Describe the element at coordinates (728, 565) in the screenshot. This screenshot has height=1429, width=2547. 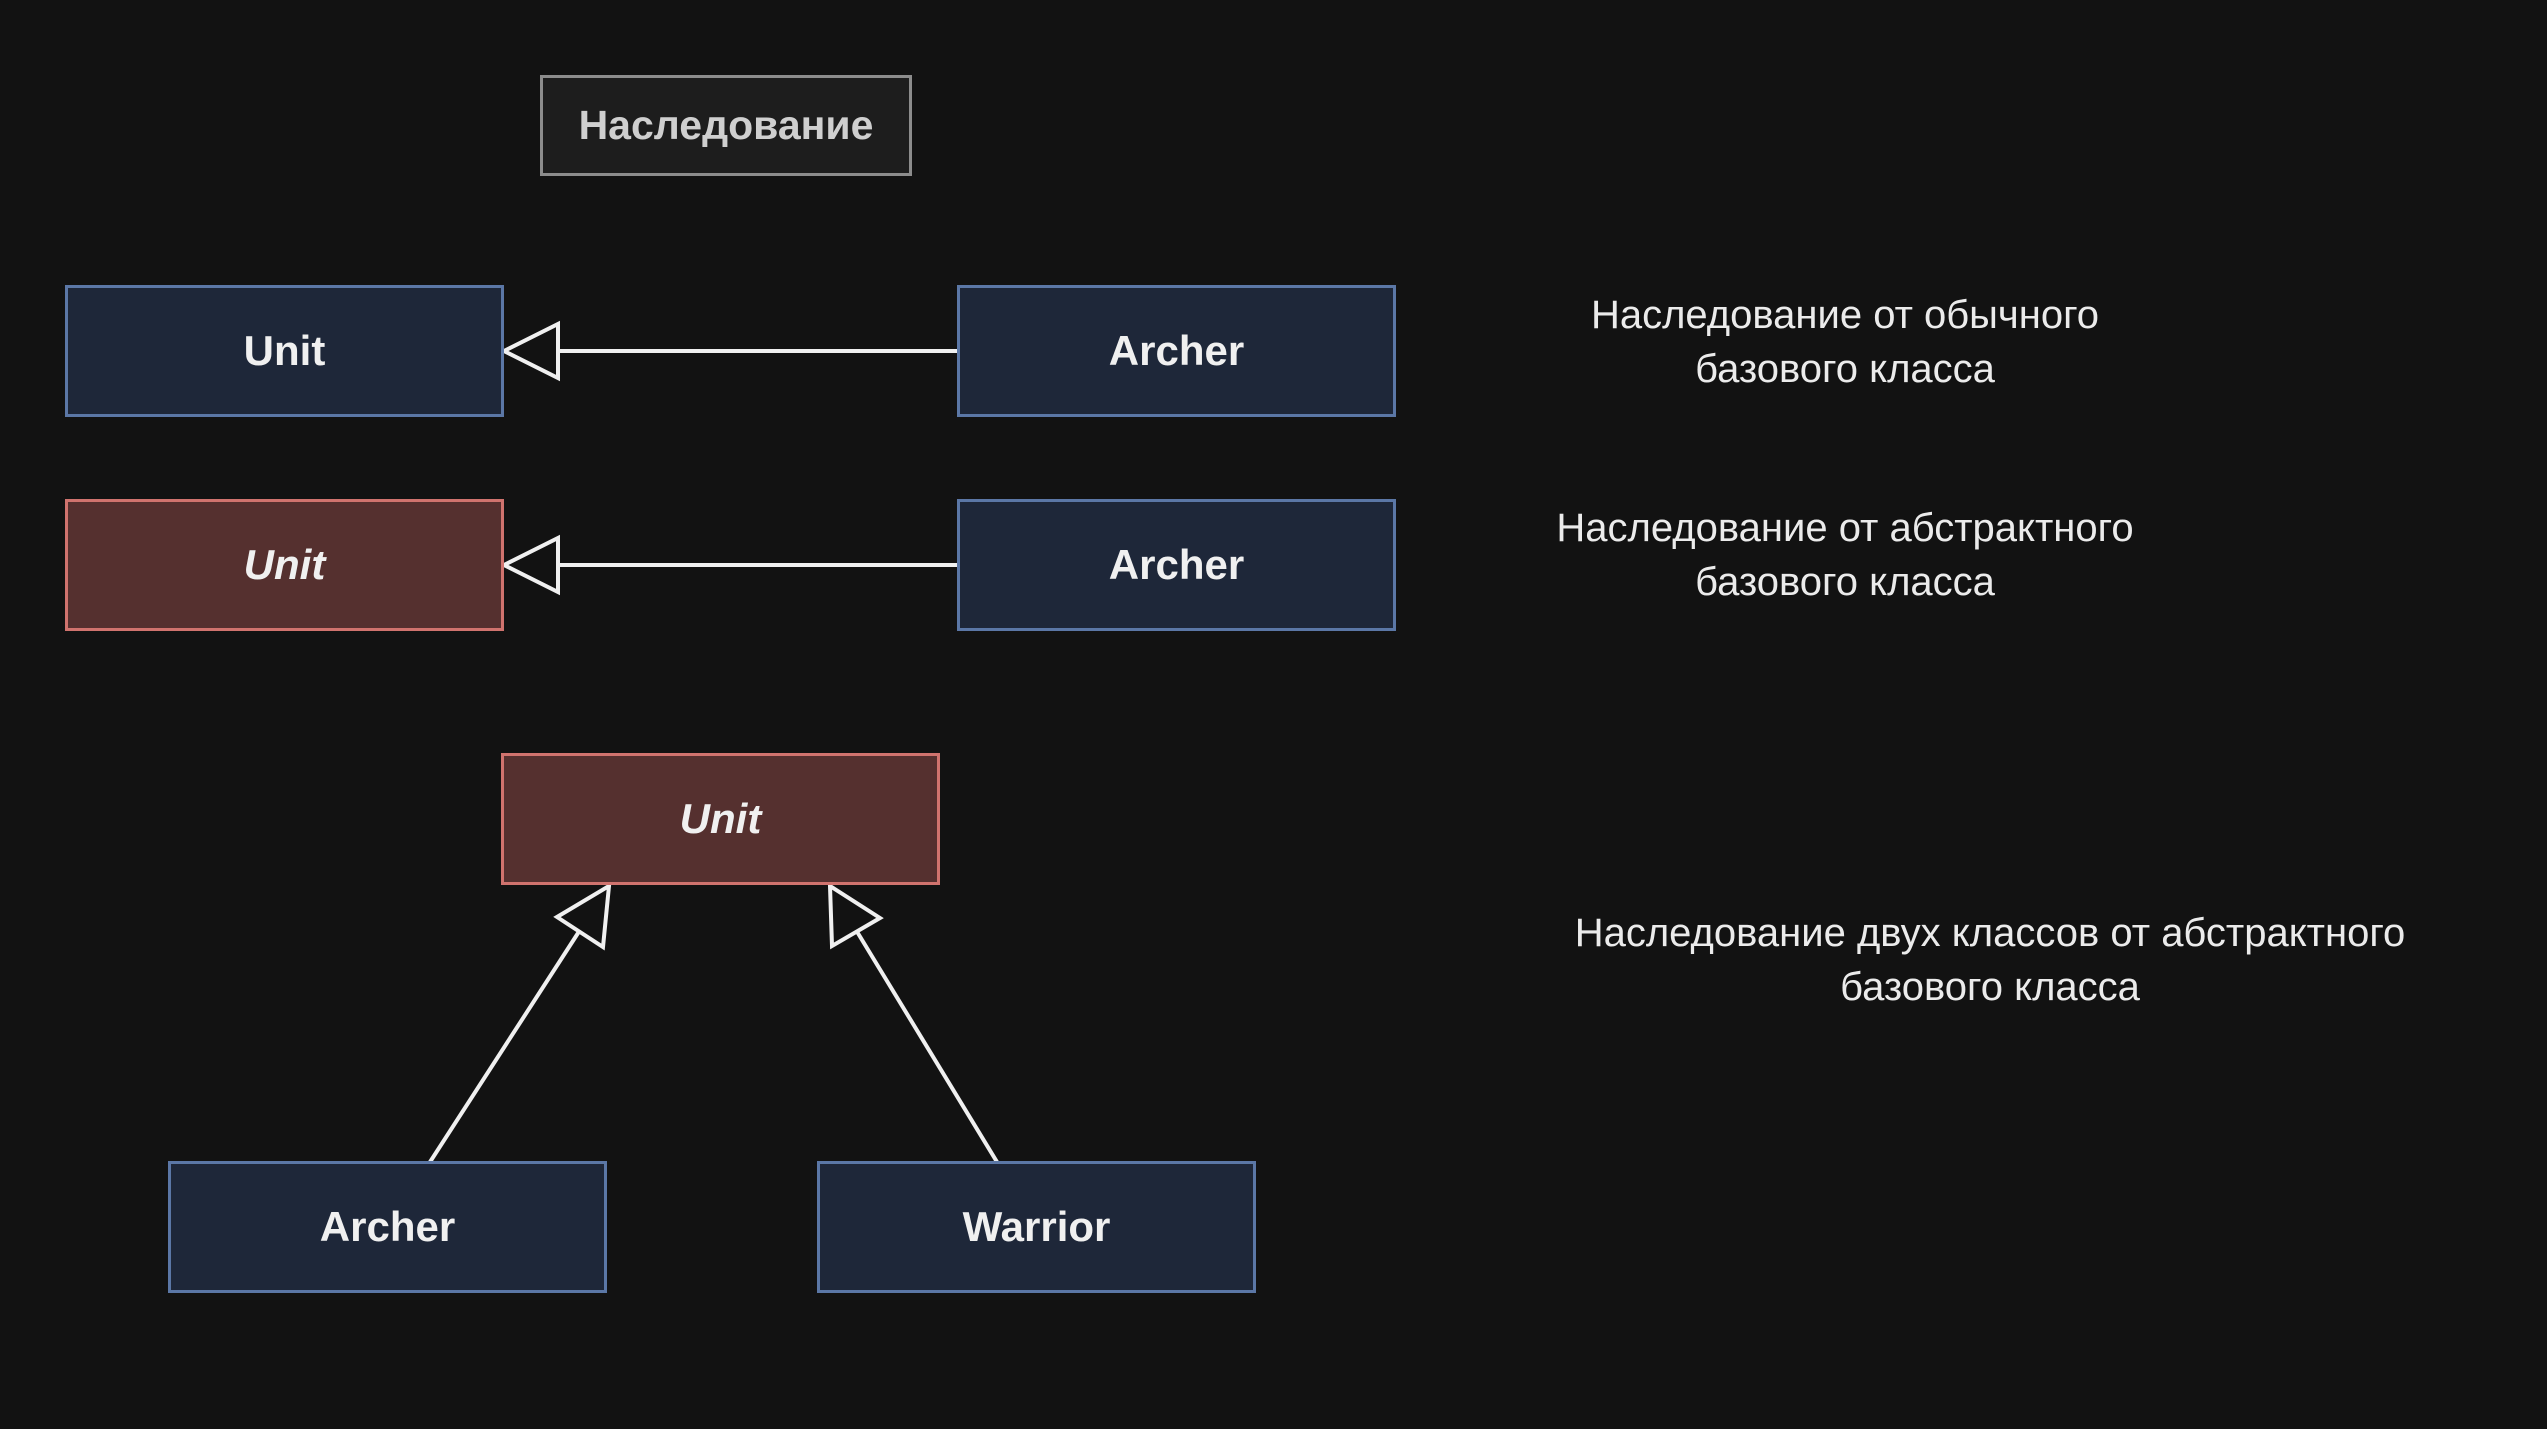
I see `arrow-row2` at that location.